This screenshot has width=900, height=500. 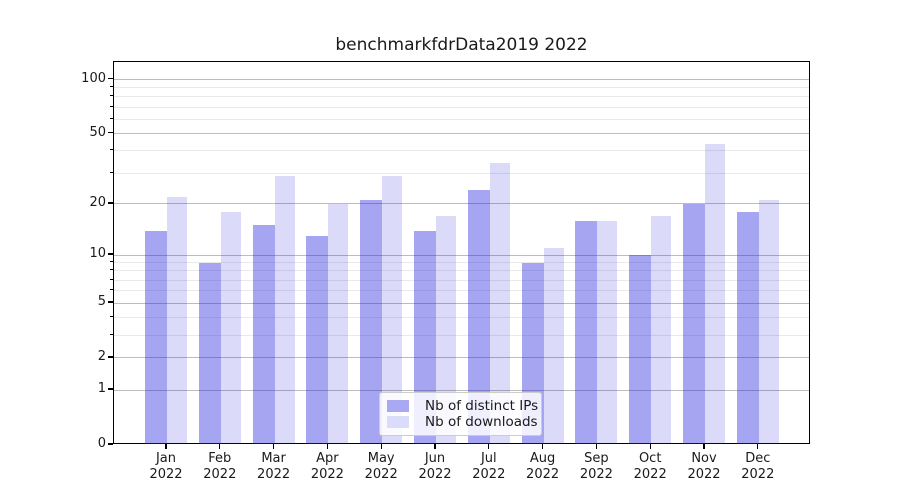 What do you see at coordinates (93, 78) in the screenshot?
I see `y-tick-label: 100` at bounding box center [93, 78].